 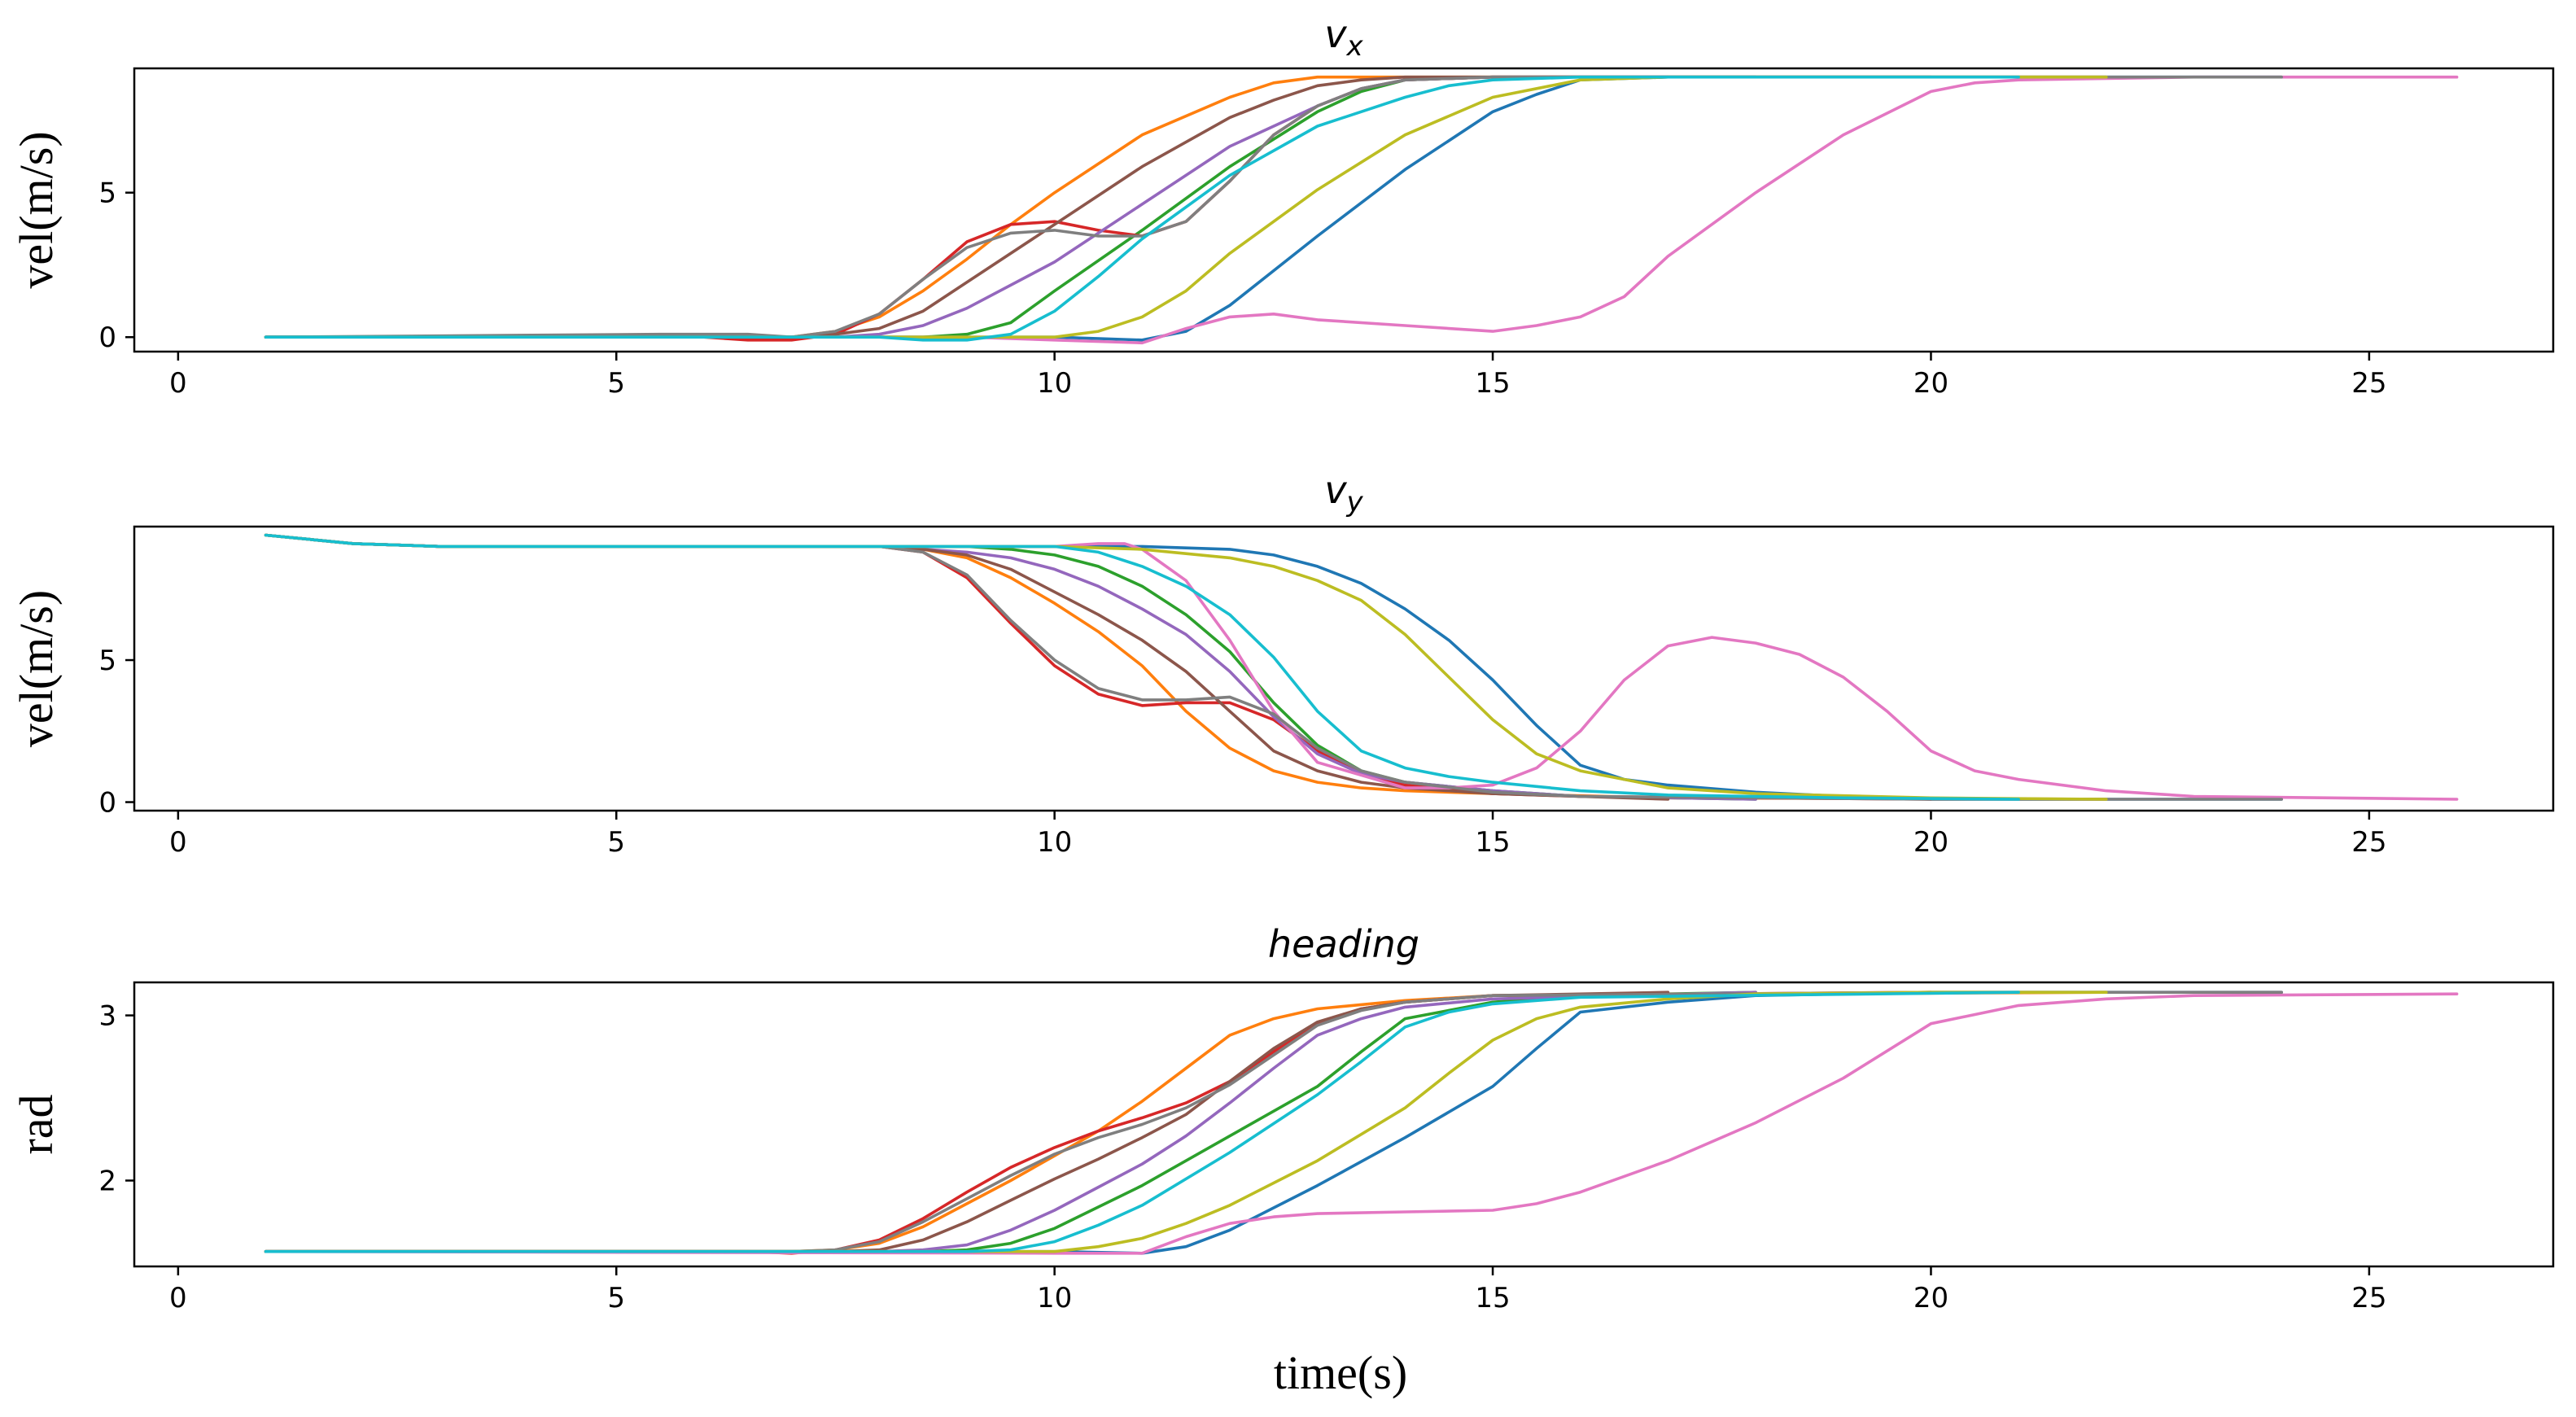 What do you see at coordinates (1343, 944) in the screenshot?
I see `panel-title: heading` at bounding box center [1343, 944].